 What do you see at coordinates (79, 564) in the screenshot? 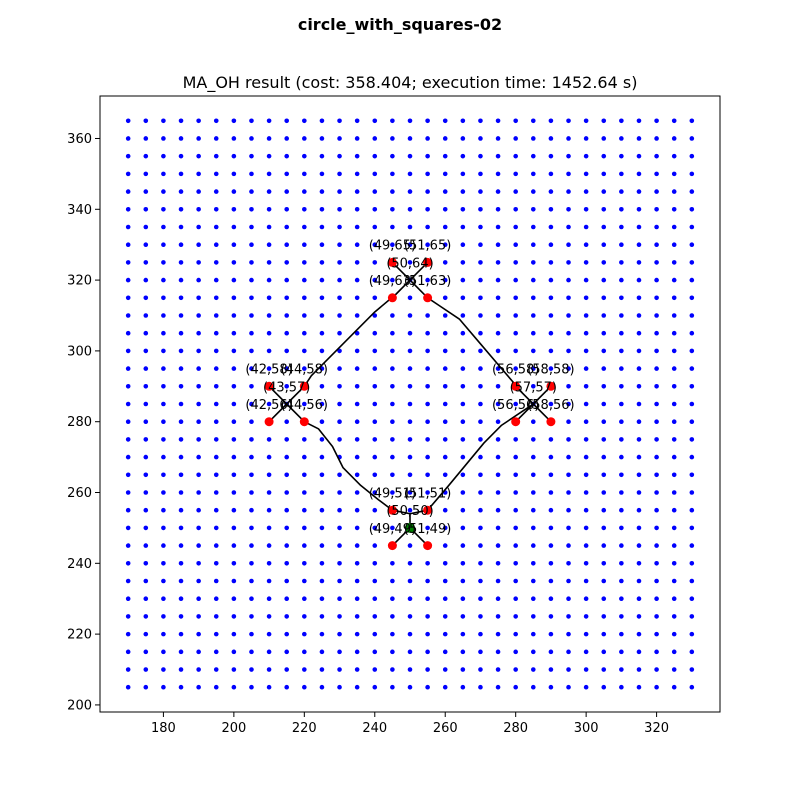
I see `y-tick-label: 240` at bounding box center [79, 564].